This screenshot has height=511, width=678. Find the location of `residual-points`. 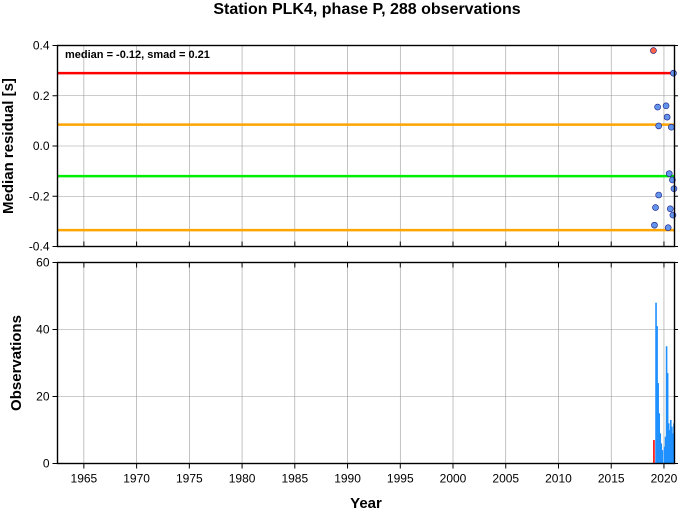

residual-points is located at coordinates (664, 139).